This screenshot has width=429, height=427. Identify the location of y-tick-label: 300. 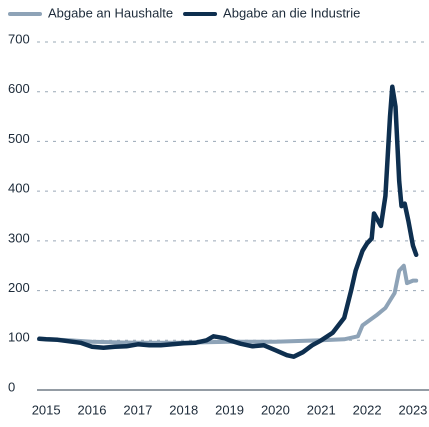
(19, 237).